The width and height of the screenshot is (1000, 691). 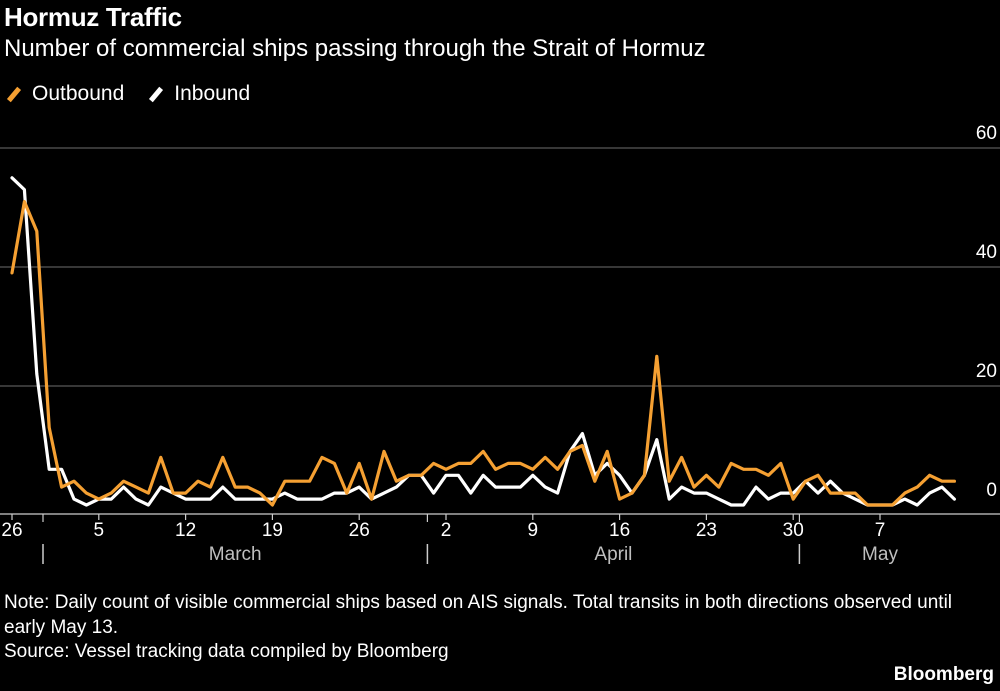 What do you see at coordinates (986, 371) in the screenshot?
I see `y-tick-label-20: 20` at bounding box center [986, 371].